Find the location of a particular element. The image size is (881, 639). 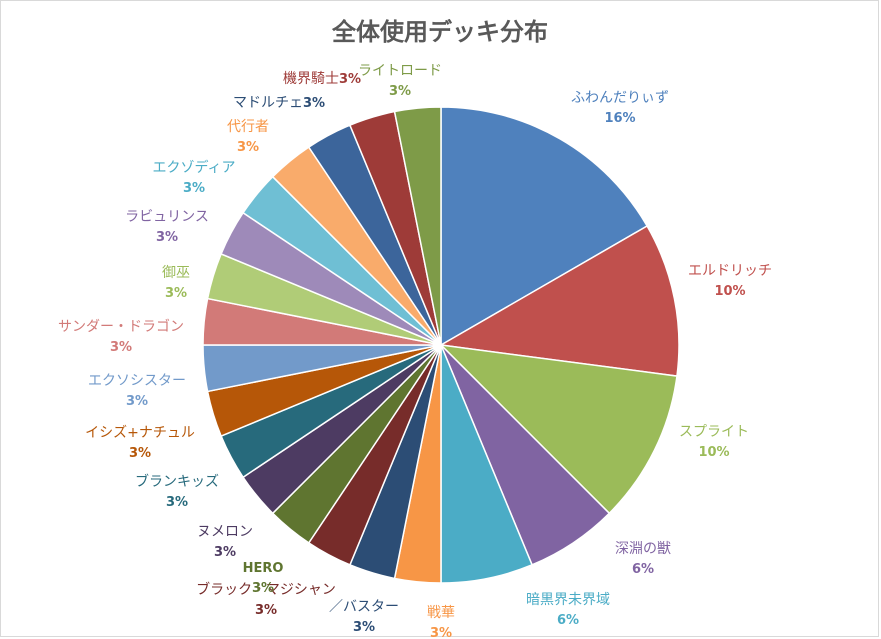

slice-label-percent-8: 3% is located at coordinates (266, 610).